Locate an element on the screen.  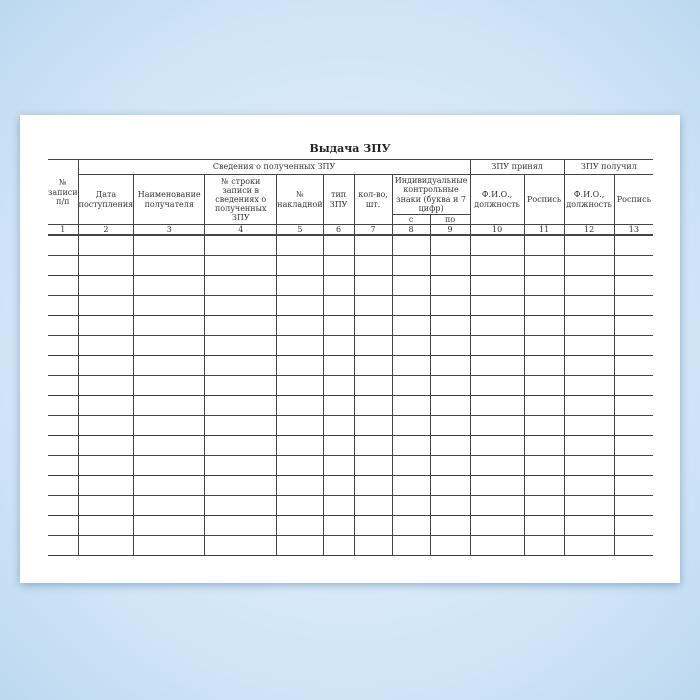
column-number: 12 is located at coordinates (589, 230).